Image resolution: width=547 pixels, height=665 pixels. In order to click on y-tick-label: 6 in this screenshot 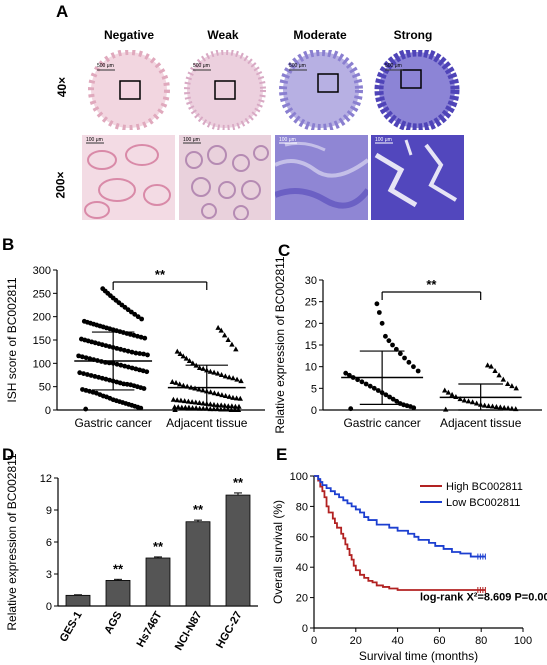, I will do `click(49, 543)`.